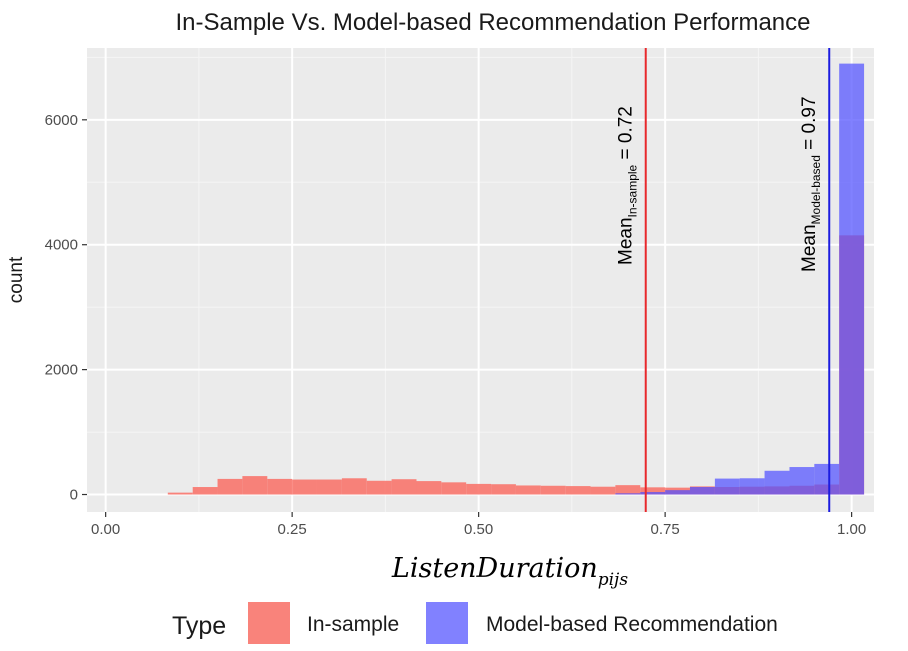 The image size is (908, 651). I want to click on x-axis-title: ListenDurationpijs, so click(509, 571).